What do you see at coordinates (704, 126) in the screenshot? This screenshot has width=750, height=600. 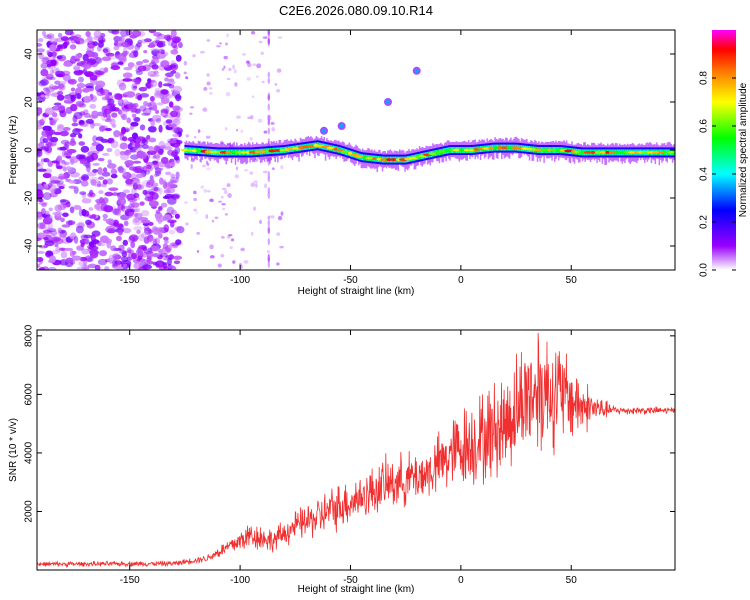 I see `colorbar-tick-label: 0.6` at bounding box center [704, 126].